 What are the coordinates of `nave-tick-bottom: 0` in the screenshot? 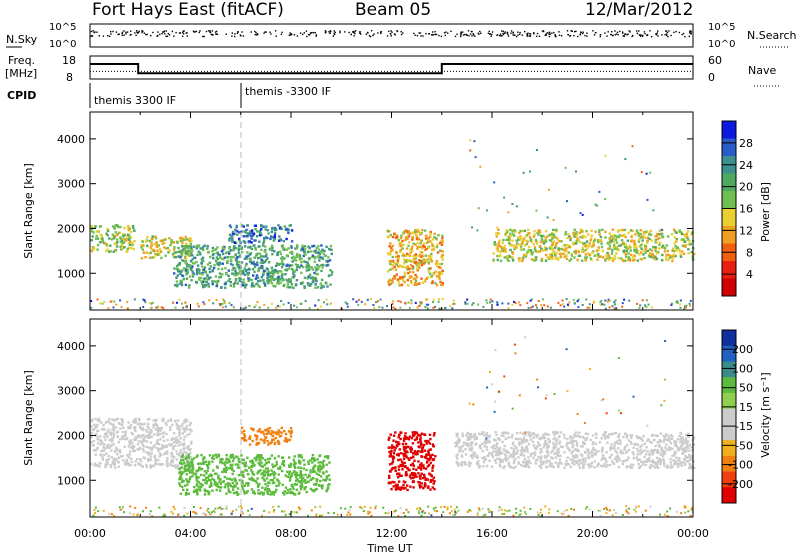 It's located at (711, 77).